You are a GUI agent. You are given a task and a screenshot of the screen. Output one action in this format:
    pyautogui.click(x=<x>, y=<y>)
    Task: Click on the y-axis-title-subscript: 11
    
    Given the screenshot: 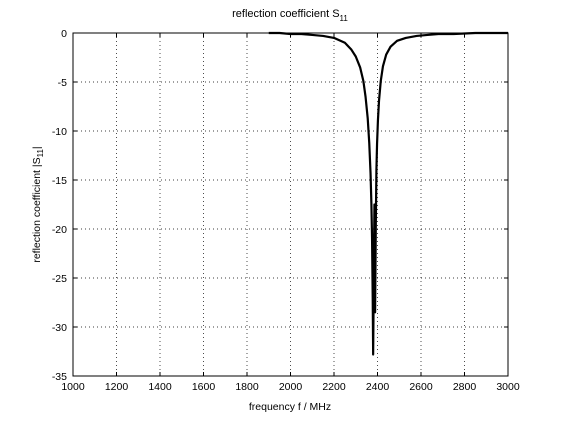 What is the action you would take?
    pyautogui.click(x=40, y=153)
    